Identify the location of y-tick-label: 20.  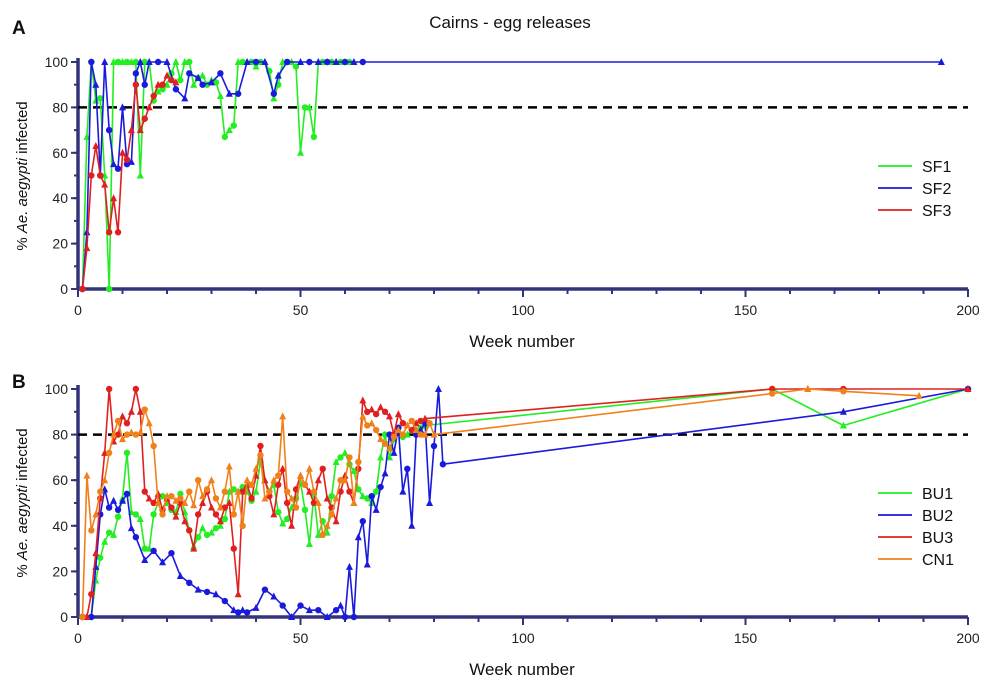
(60, 571).